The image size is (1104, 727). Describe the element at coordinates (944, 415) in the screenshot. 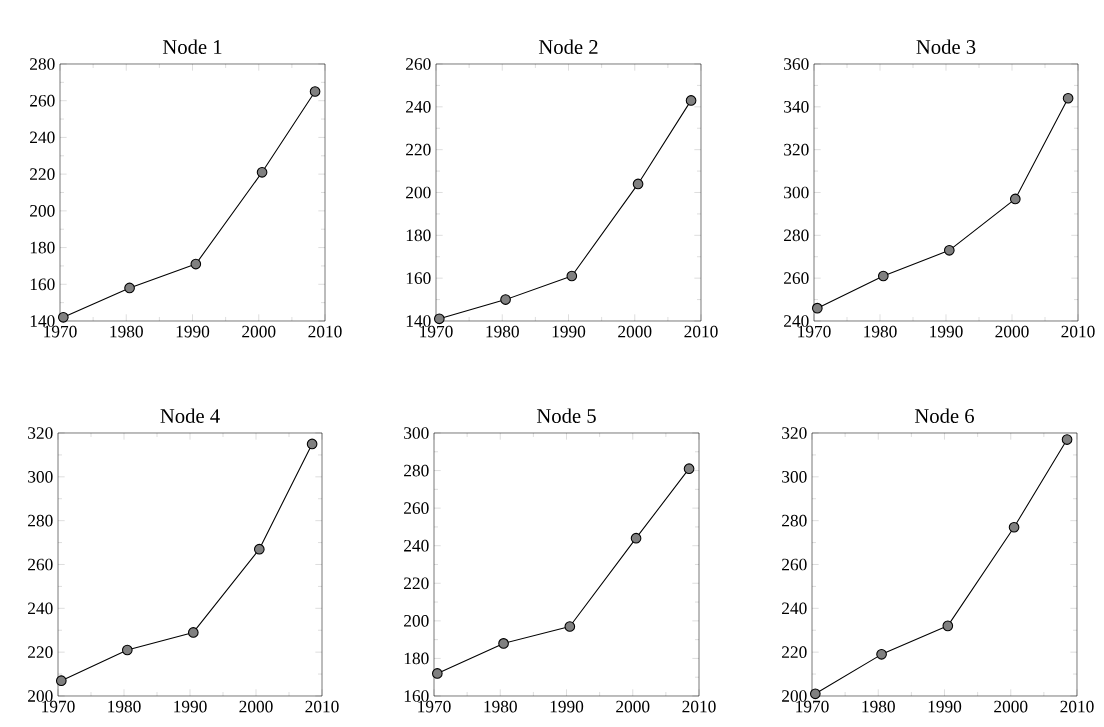

I see `chart-title: Node 6` at that location.